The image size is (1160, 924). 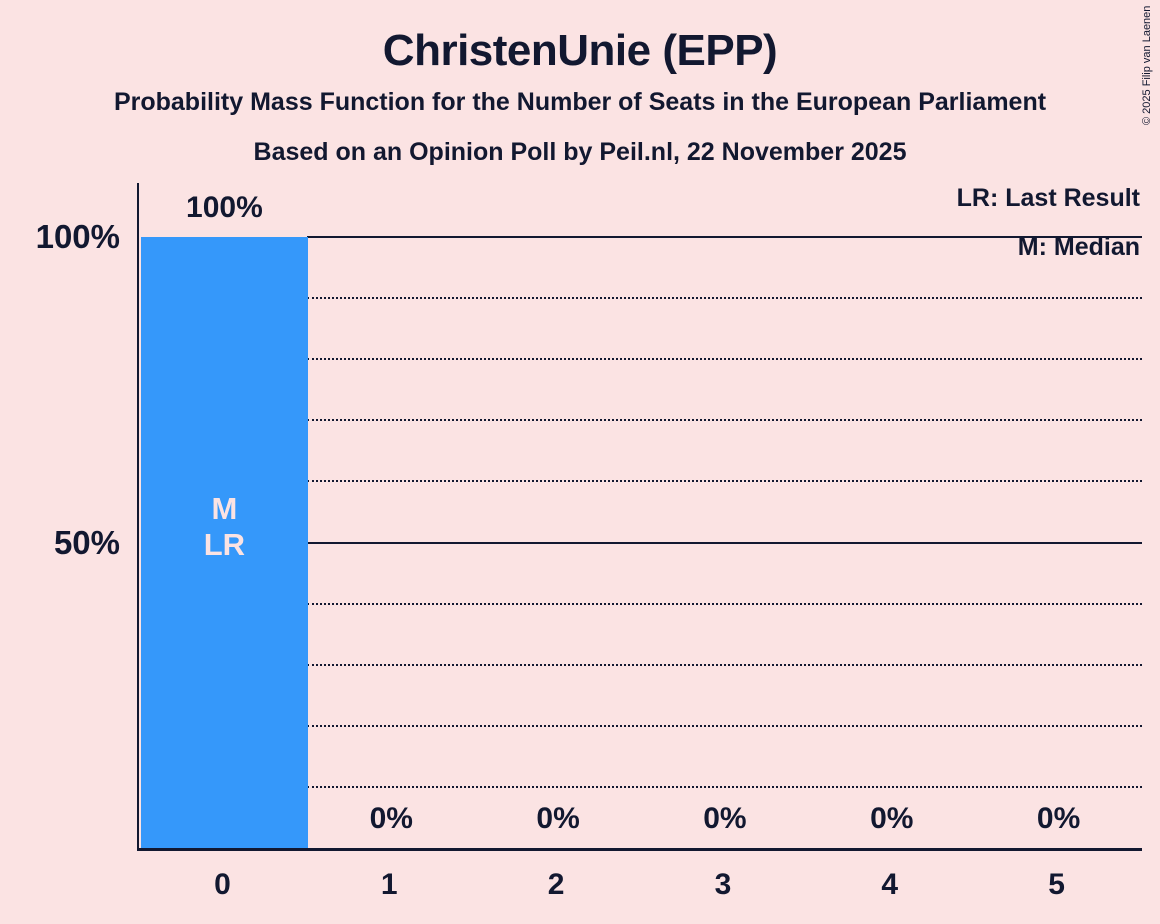 What do you see at coordinates (389, 884) in the screenshot?
I see `x-tick-seats-1: 1` at bounding box center [389, 884].